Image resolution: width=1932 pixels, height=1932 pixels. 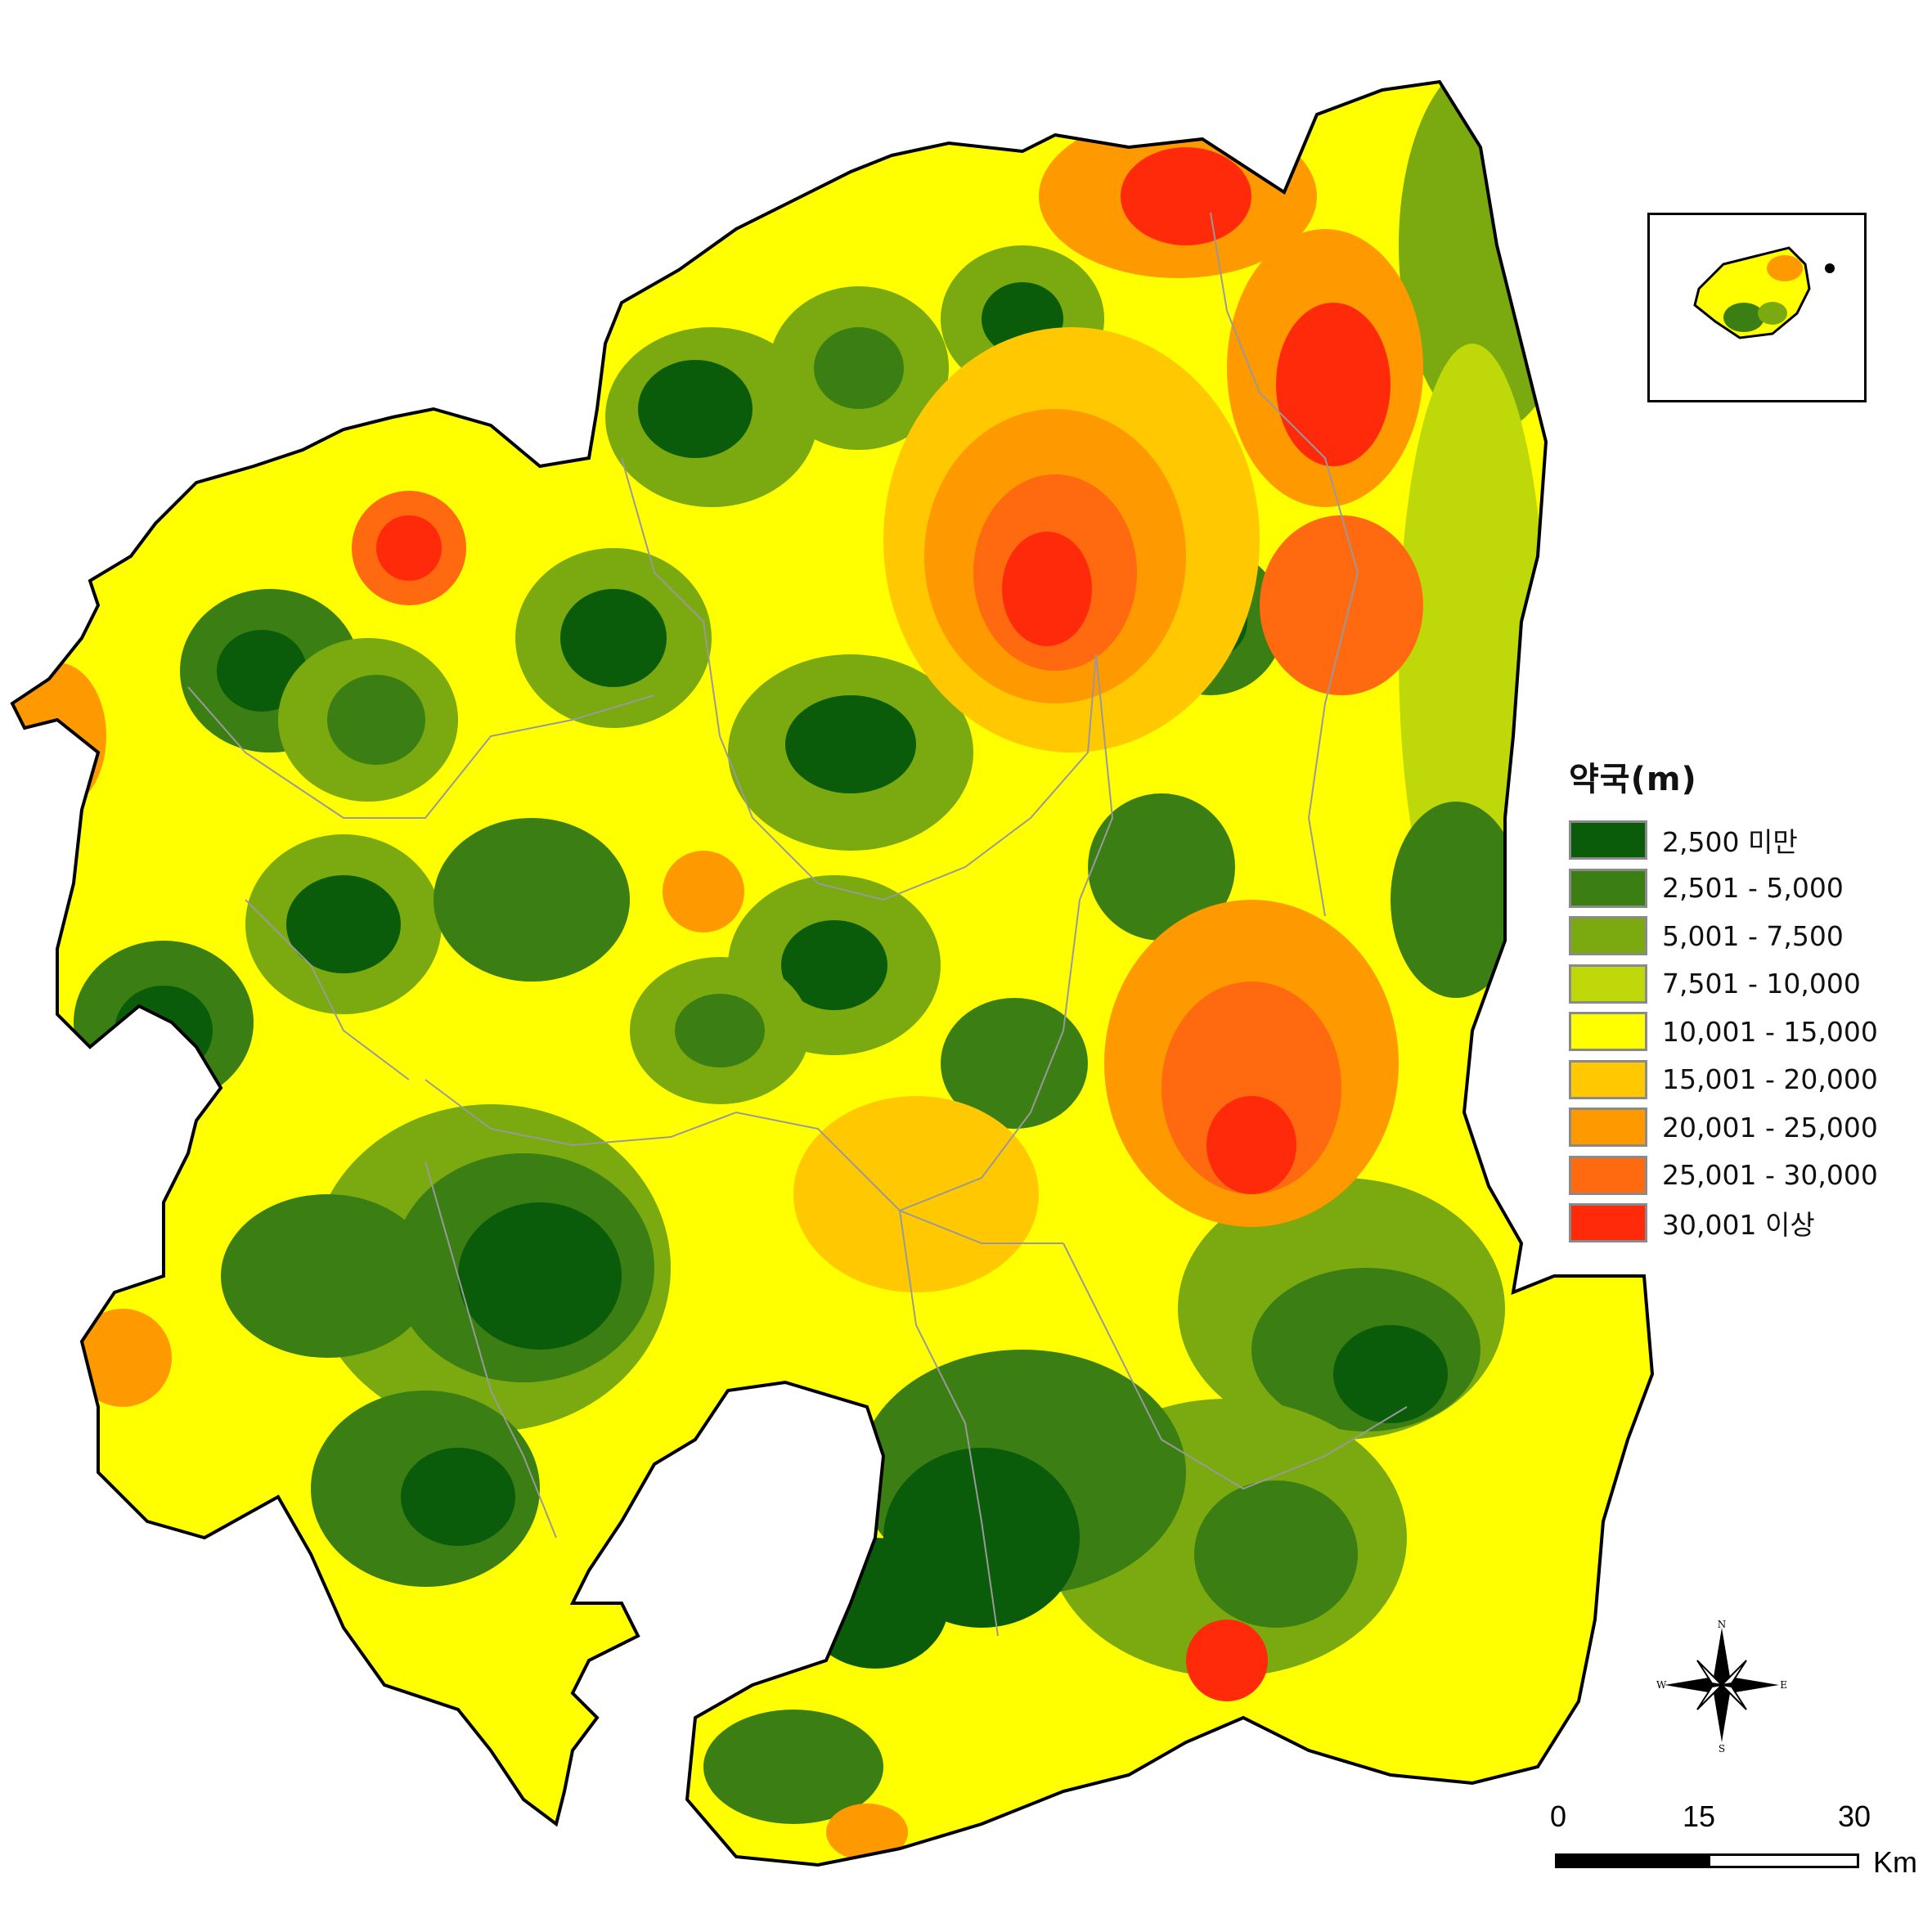 I want to click on compass-south: S, so click(x=1722, y=1749).